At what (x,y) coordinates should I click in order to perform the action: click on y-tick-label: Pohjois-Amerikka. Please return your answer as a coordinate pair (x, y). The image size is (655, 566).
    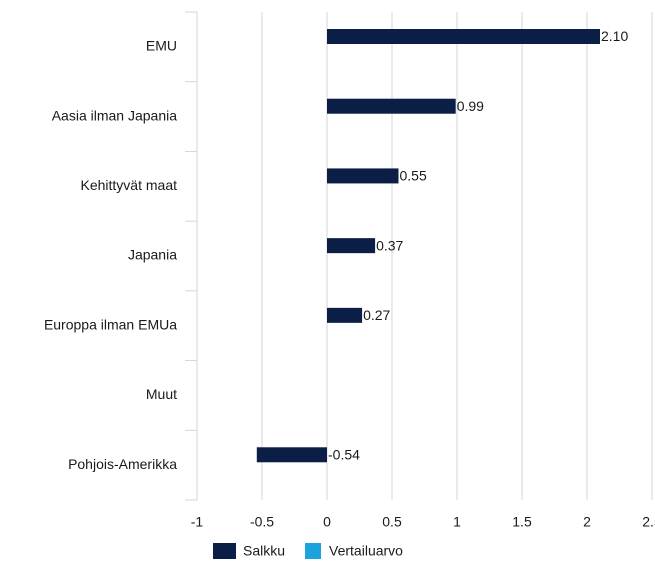
    Looking at the image, I should click on (122, 464).